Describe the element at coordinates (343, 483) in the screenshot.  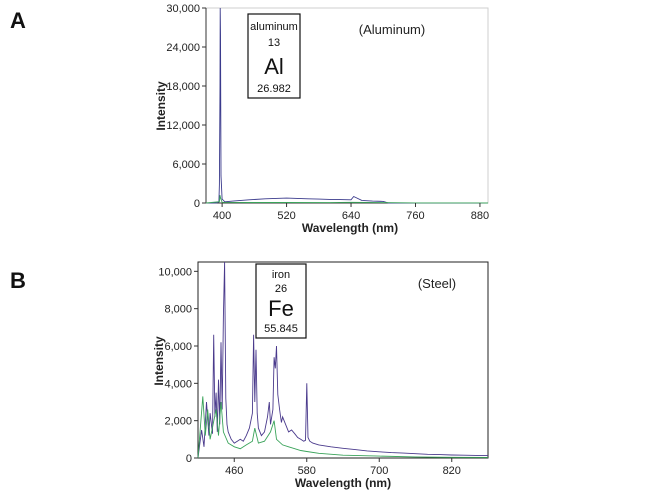
I see `x-axis-label-b: Wavelength (nm)` at that location.